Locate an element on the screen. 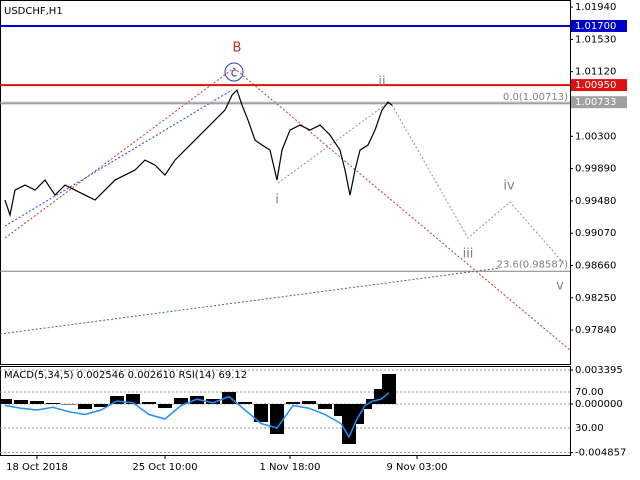 This screenshot has width=640, height=480. x-tick-label: 18 Oct 2018 is located at coordinates (37, 467).